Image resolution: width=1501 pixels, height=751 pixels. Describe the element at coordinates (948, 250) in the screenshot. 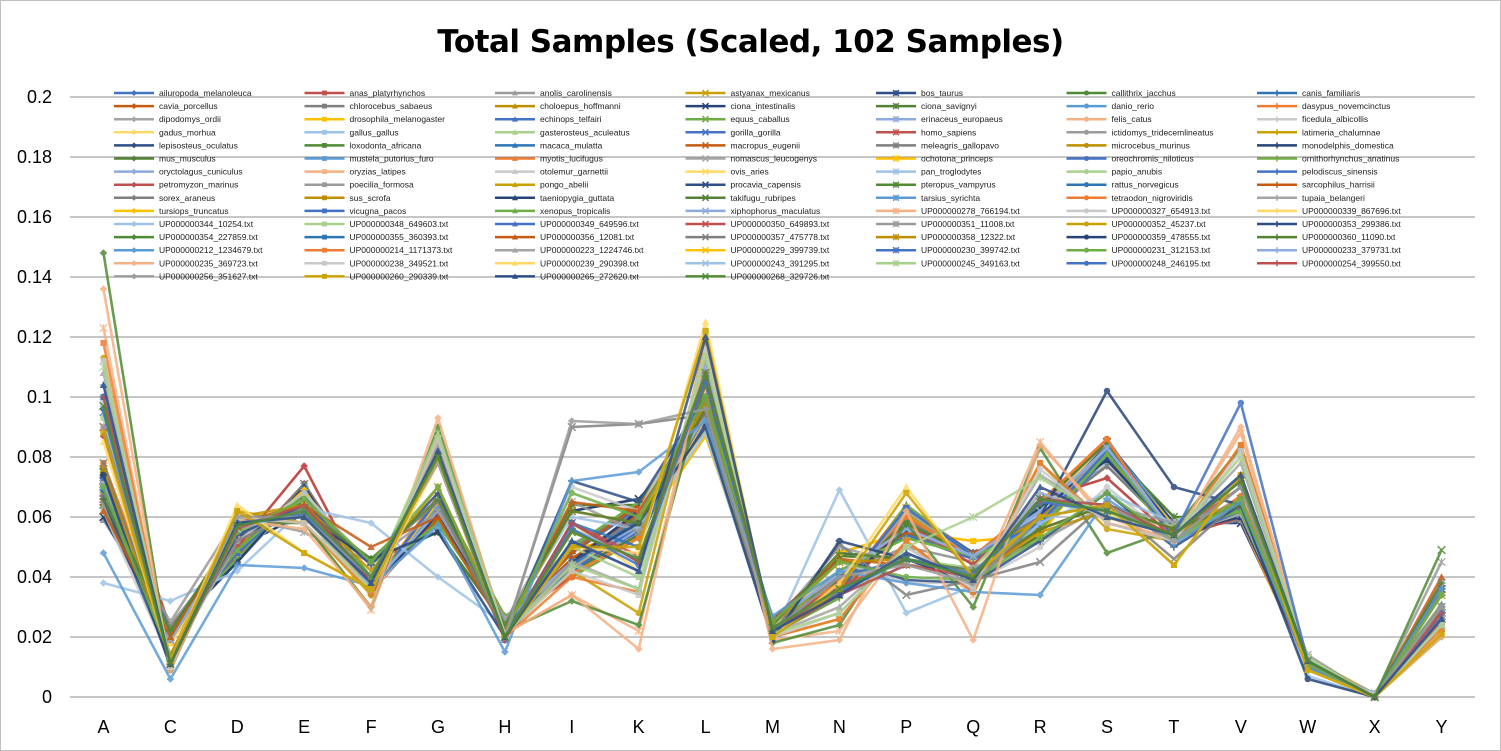

I see `legend-item: UP000000230_399742.txt` at that location.